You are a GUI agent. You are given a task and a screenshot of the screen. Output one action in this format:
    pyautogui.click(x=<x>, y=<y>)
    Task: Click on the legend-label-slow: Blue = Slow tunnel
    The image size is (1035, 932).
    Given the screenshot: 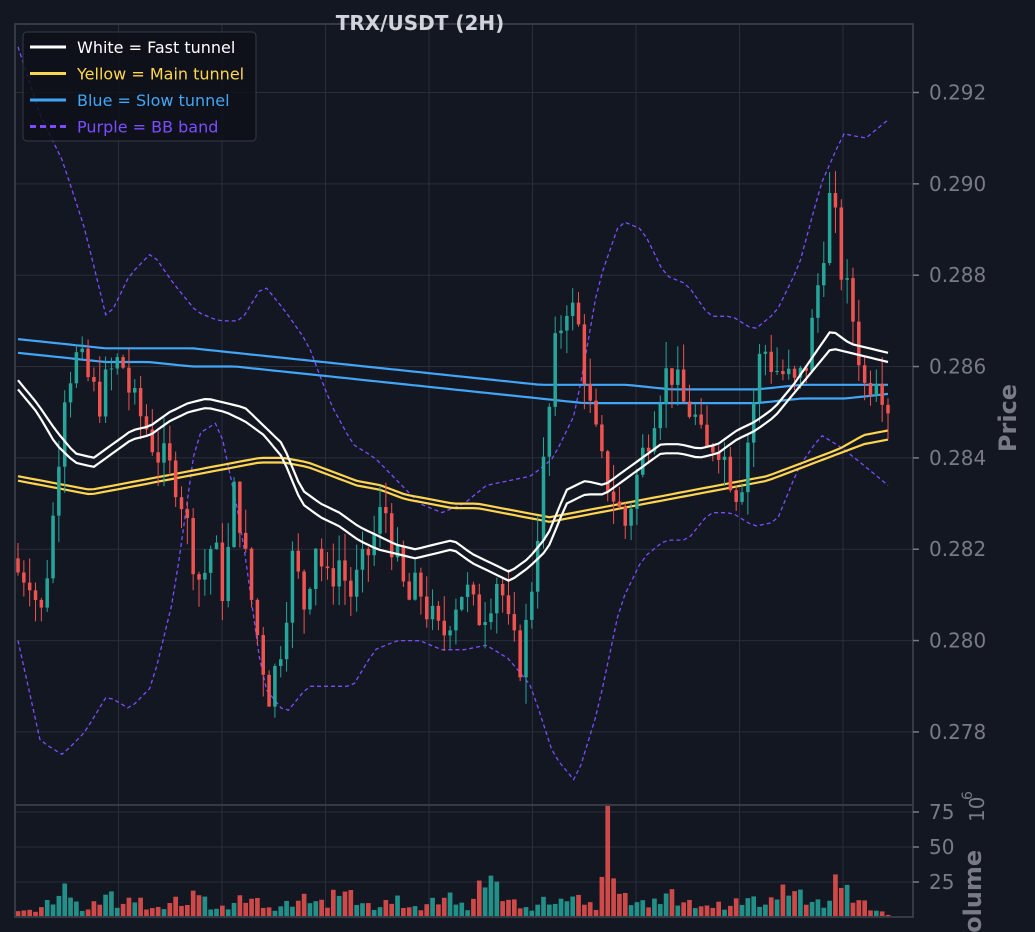 What is the action you would take?
    pyautogui.click(x=153, y=100)
    